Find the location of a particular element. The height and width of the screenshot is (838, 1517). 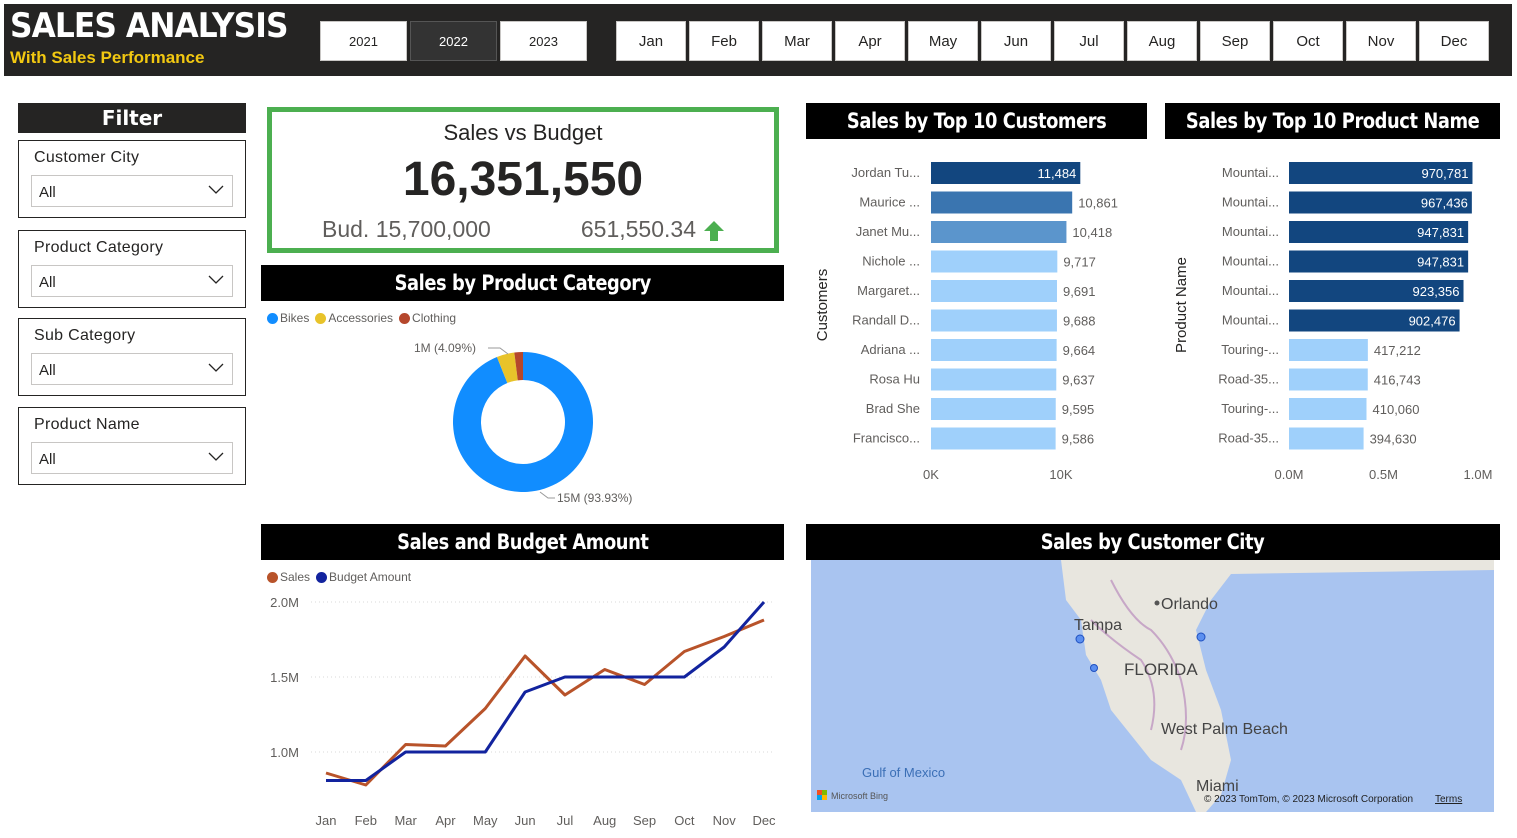

donut-slice-clothing is located at coordinates (518, 366).